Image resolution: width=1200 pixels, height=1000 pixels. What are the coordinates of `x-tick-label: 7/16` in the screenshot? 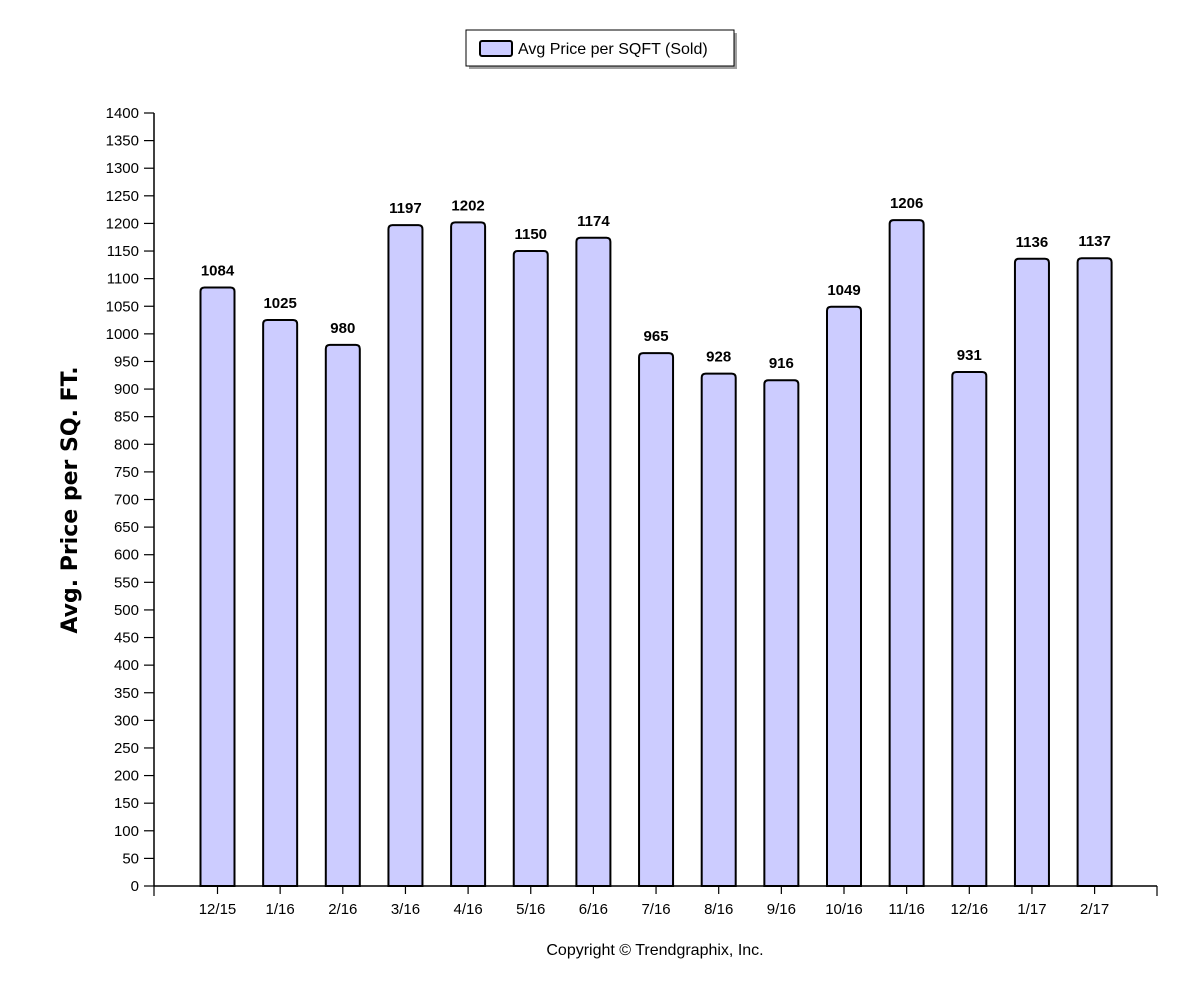 It's located at (655, 909).